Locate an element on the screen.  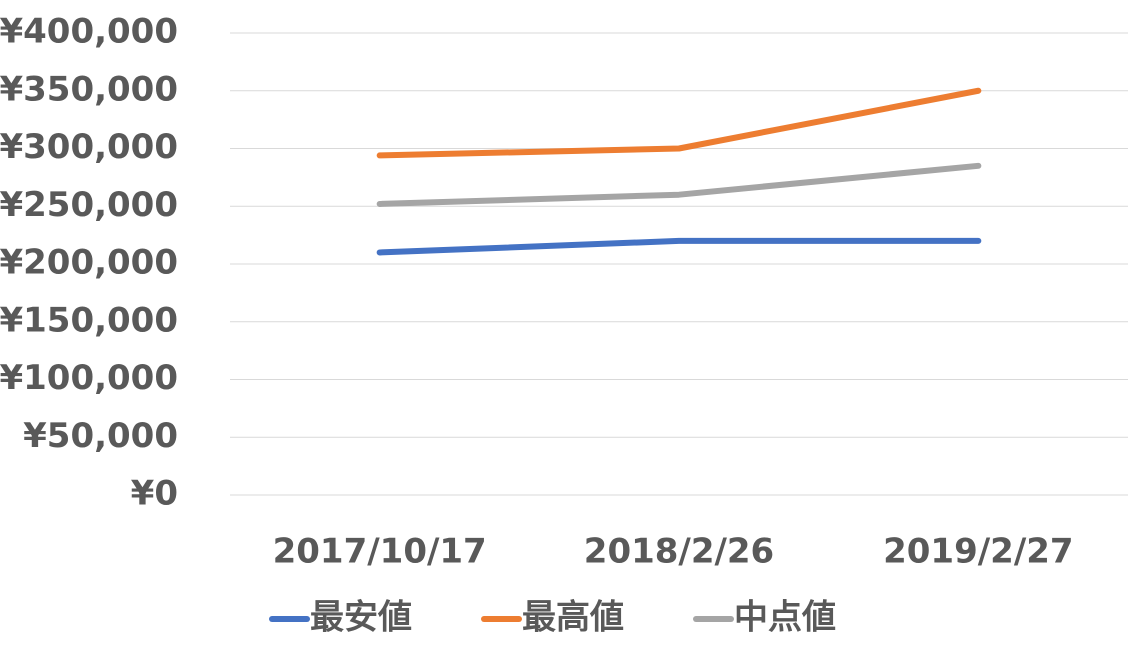
legend-label: 中点値 is located at coordinates (785, 618).